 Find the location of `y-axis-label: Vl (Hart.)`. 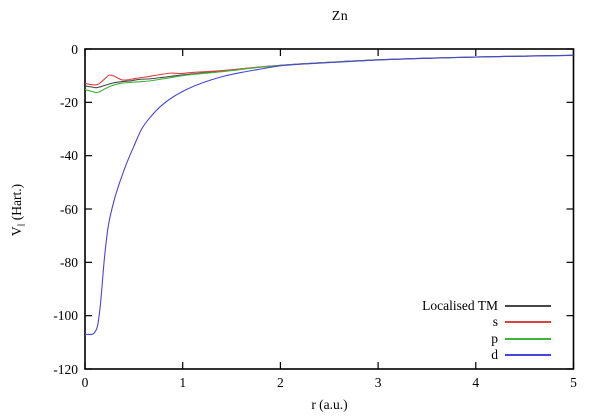

y-axis-label: Vl (Hart.) is located at coordinates (18, 210).